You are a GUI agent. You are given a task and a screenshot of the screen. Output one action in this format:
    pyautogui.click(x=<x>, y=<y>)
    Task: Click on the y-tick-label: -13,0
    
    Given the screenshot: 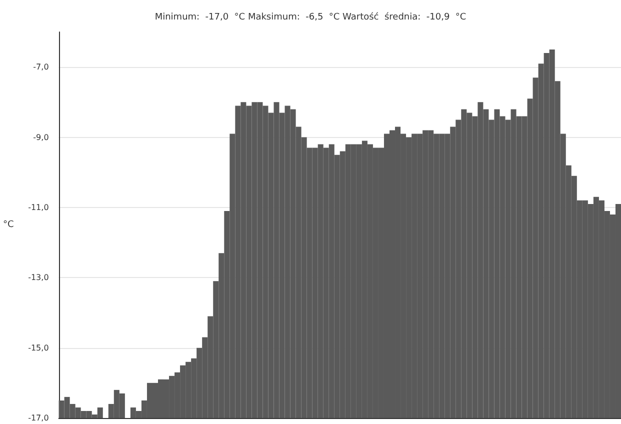 What is the action you would take?
    pyautogui.click(x=38, y=277)
    